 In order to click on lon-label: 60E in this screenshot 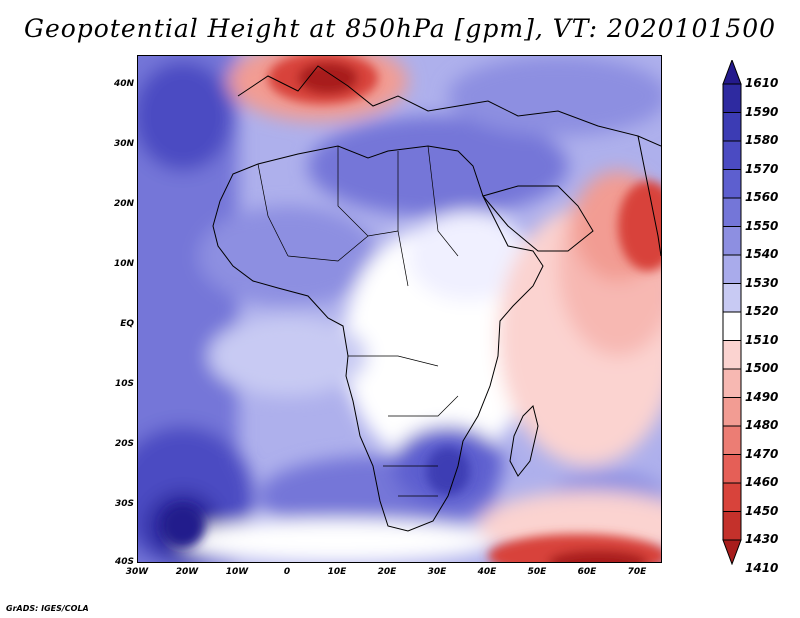, I will do `click(587, 572)`.